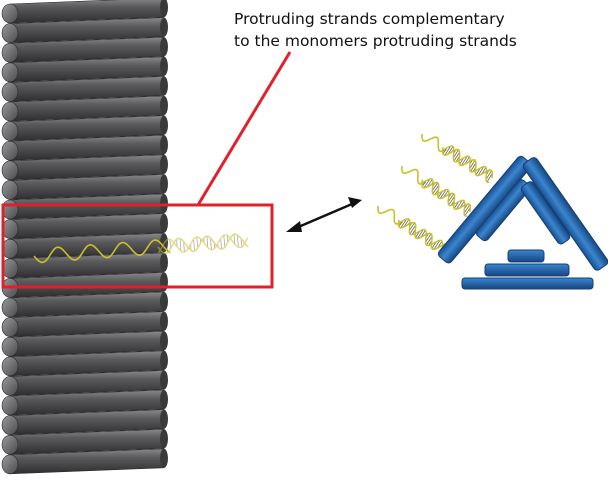  I want to click on origami-protruding-strand, so click(141, 248).